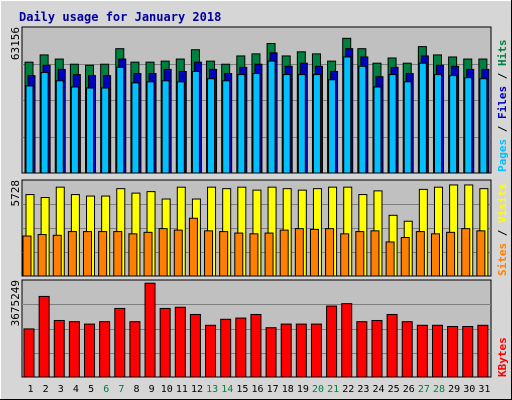 This screenshot has height=400, width=512. I want to click on day-label: 30, so click(469, 389).